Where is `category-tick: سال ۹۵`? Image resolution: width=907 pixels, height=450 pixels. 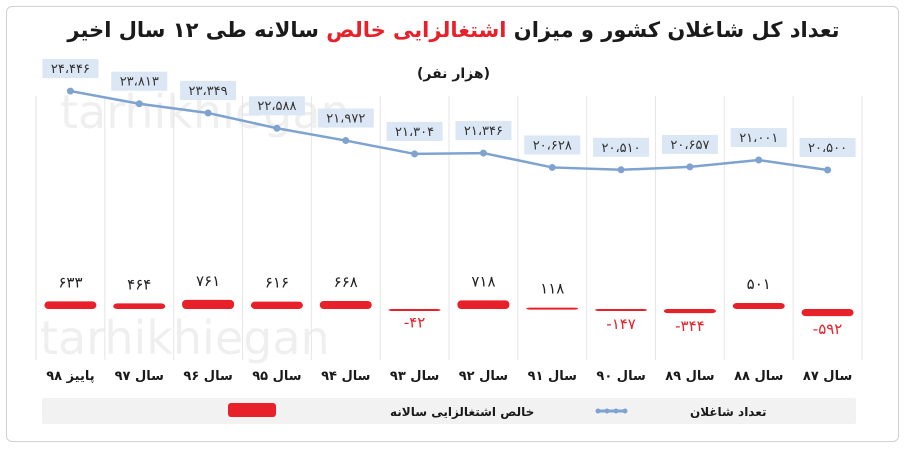
category-tick: سال ۹۵ is located at coordinates (276, 376).